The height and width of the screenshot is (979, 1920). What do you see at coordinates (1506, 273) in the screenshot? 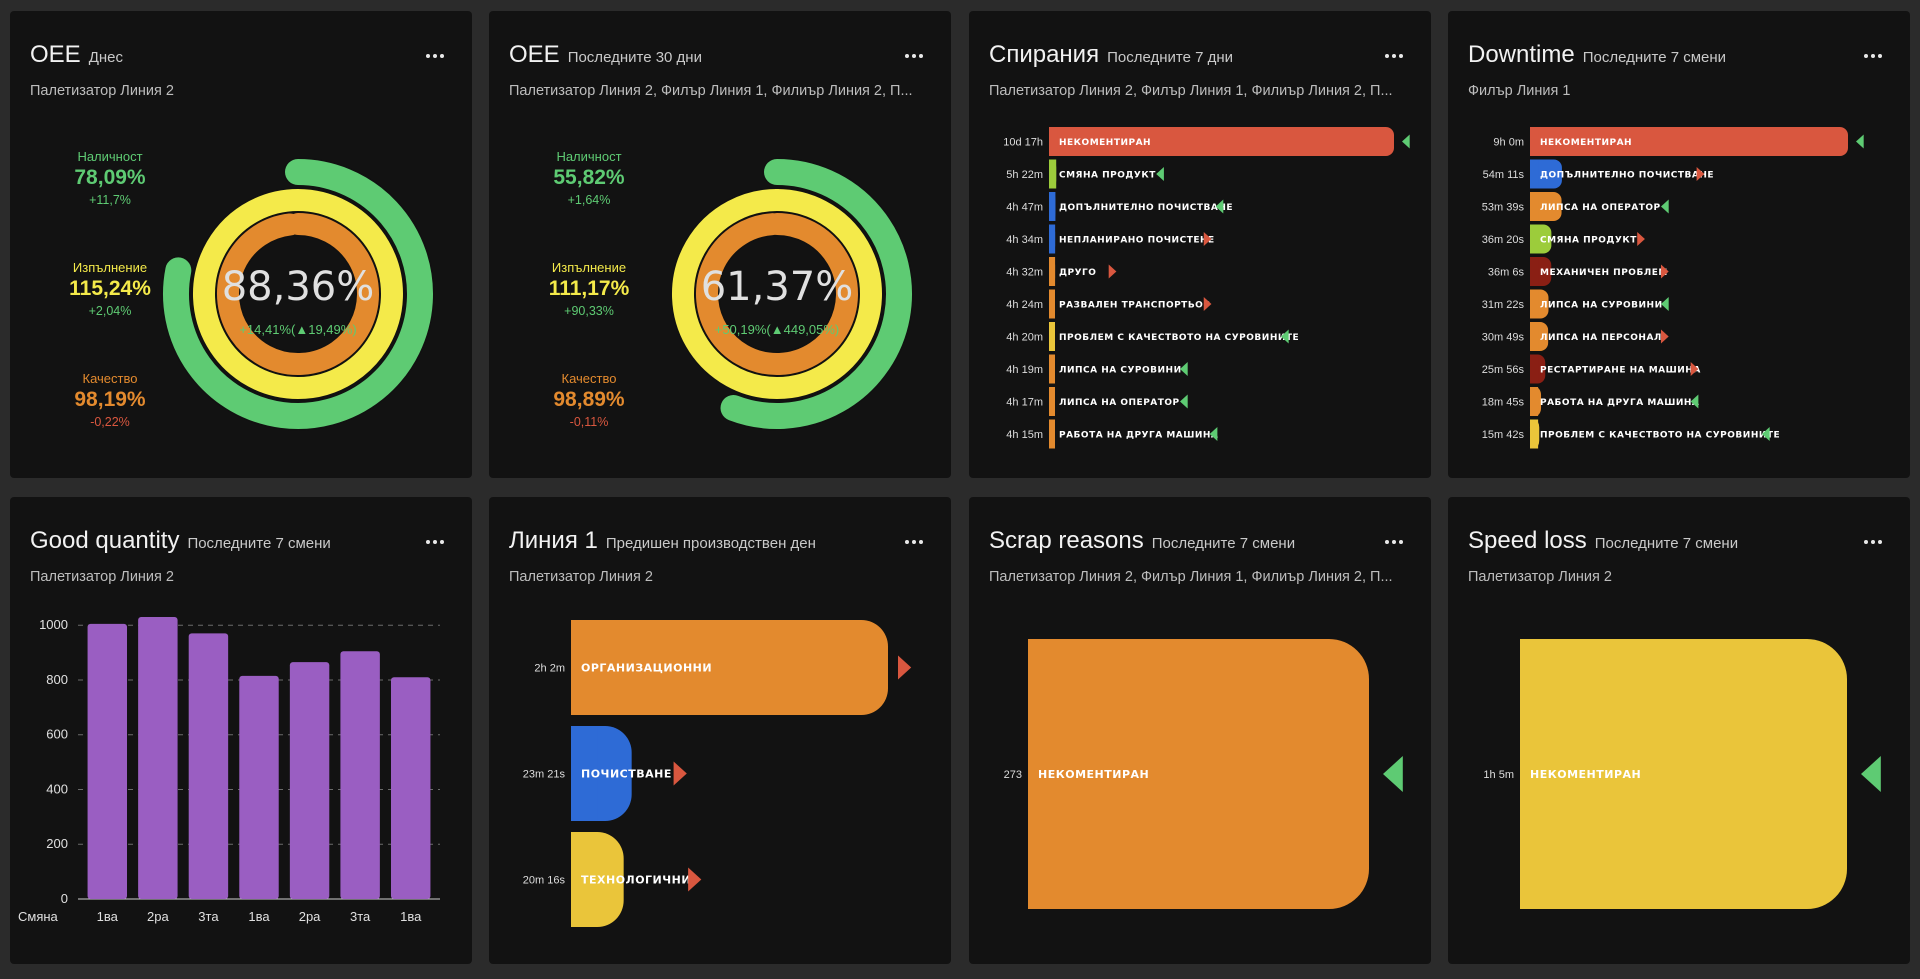
I see `bar-value-label: 36m 6s` at bounding box center [1506, 273].